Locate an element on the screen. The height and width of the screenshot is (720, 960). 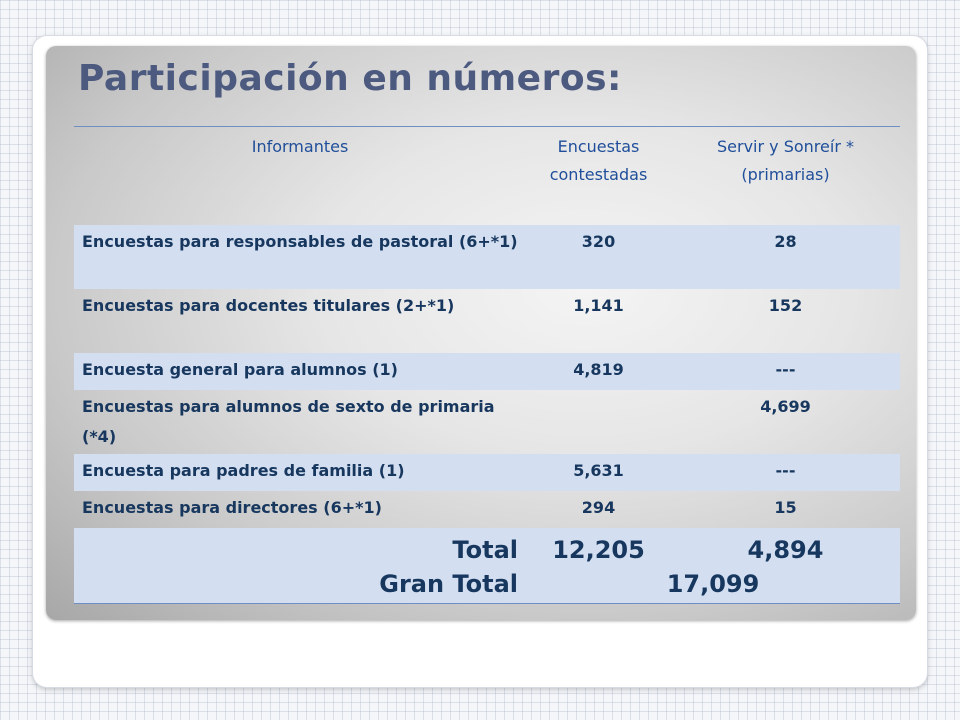
total-row: Total 12,205 4,894 is located at coordinates (487, 548).